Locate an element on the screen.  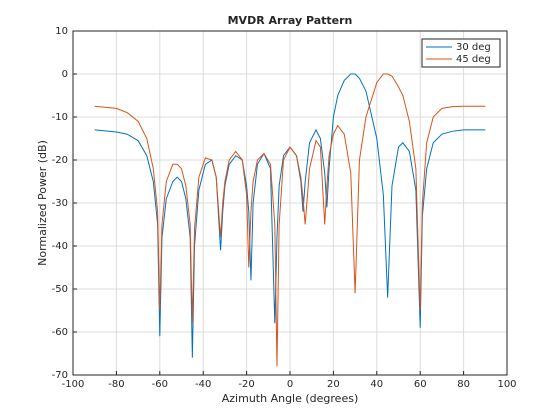
y-tick-label: 10 is located at coordinates (61, 31).